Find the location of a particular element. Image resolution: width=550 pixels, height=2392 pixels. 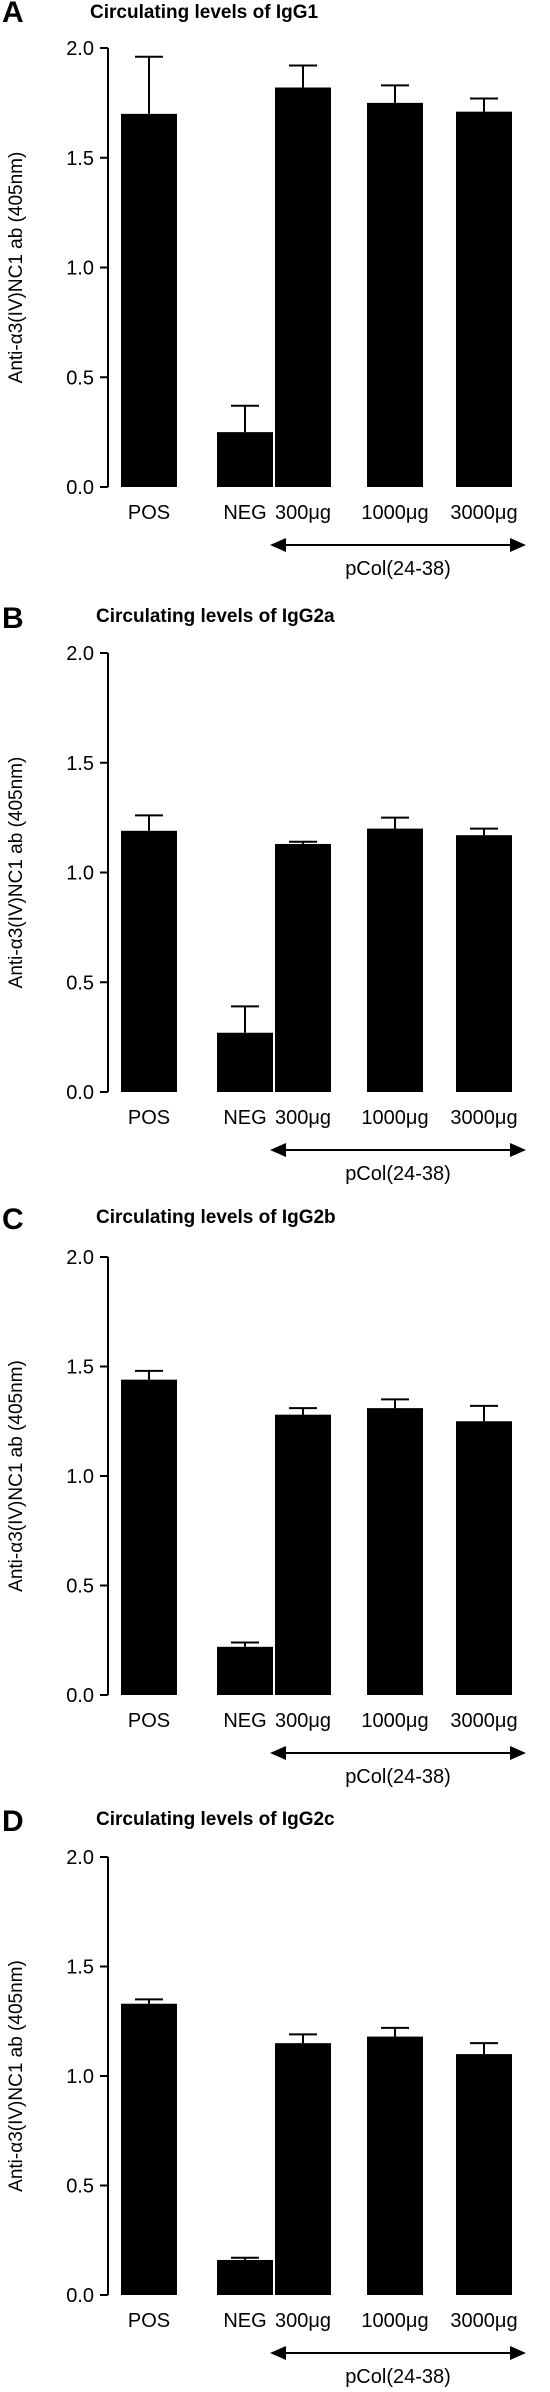

chart-title: Circulating levels of IgG2a is located at coordinates (215, 616).